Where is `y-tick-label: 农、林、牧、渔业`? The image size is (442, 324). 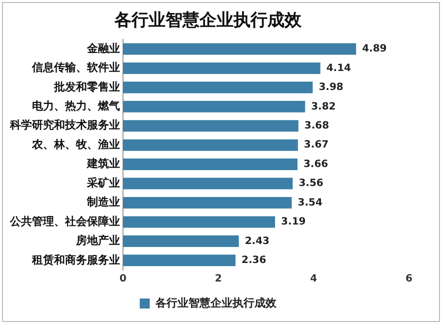
y-tick-label: 农、林、牧、渔业 is located at coordinates (75, 144).